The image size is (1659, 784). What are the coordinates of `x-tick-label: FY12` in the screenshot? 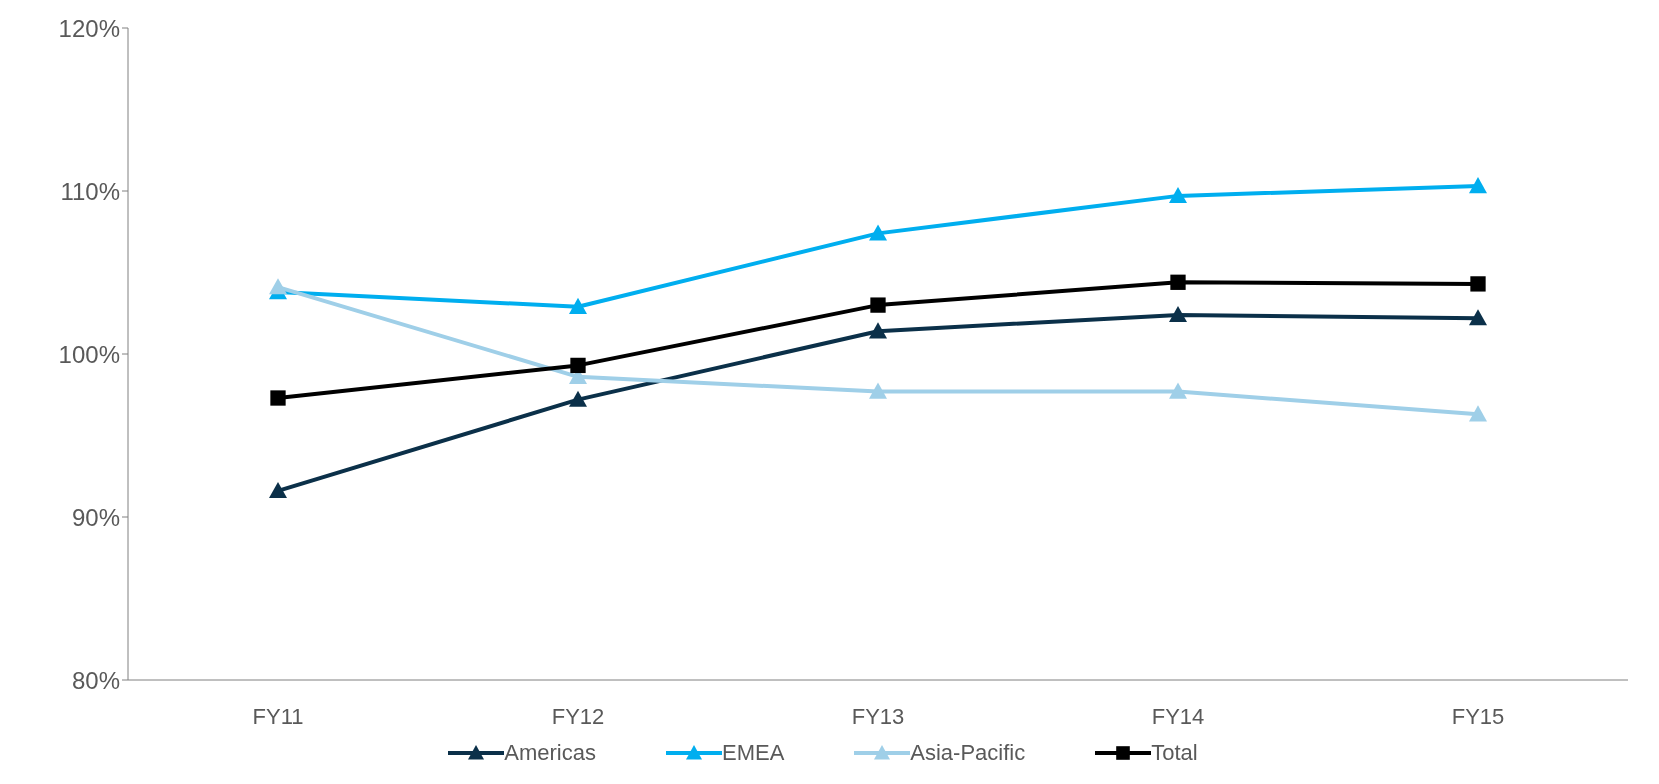 It's located at (578, 716).